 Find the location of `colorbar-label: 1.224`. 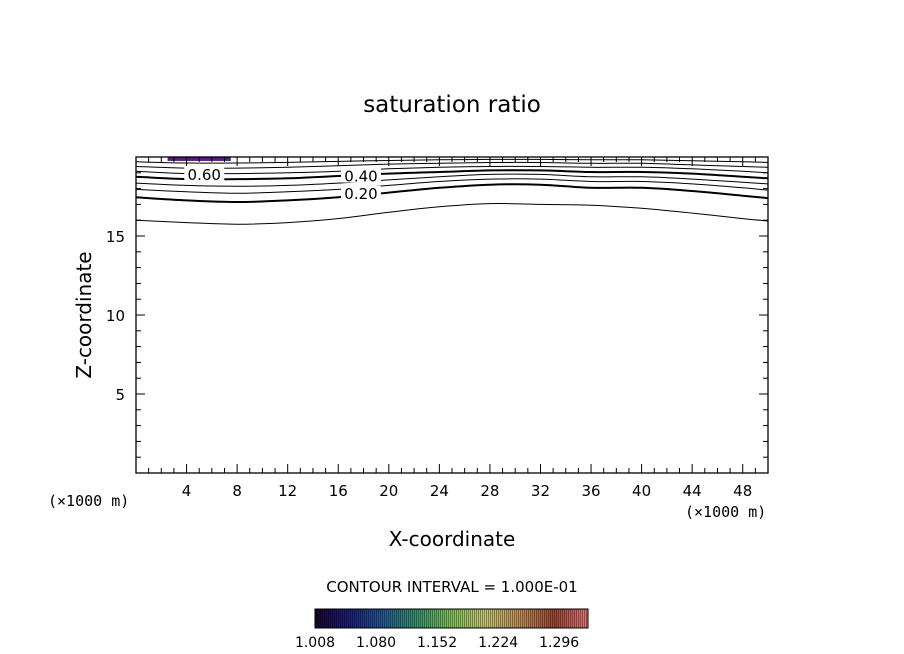

colorbar-label: 1.224 is located at coordinates (498, 643).